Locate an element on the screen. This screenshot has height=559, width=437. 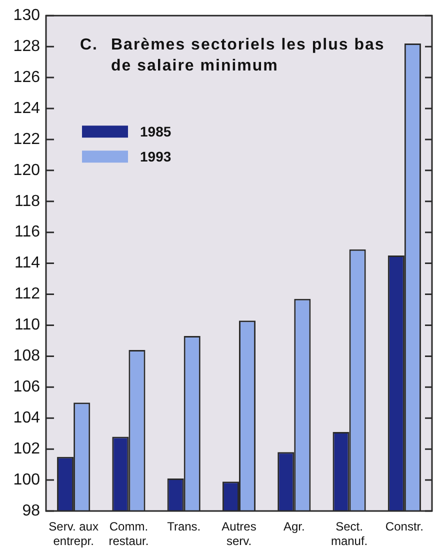
y-tick-label: 112 is located at coordinates (27, 294).